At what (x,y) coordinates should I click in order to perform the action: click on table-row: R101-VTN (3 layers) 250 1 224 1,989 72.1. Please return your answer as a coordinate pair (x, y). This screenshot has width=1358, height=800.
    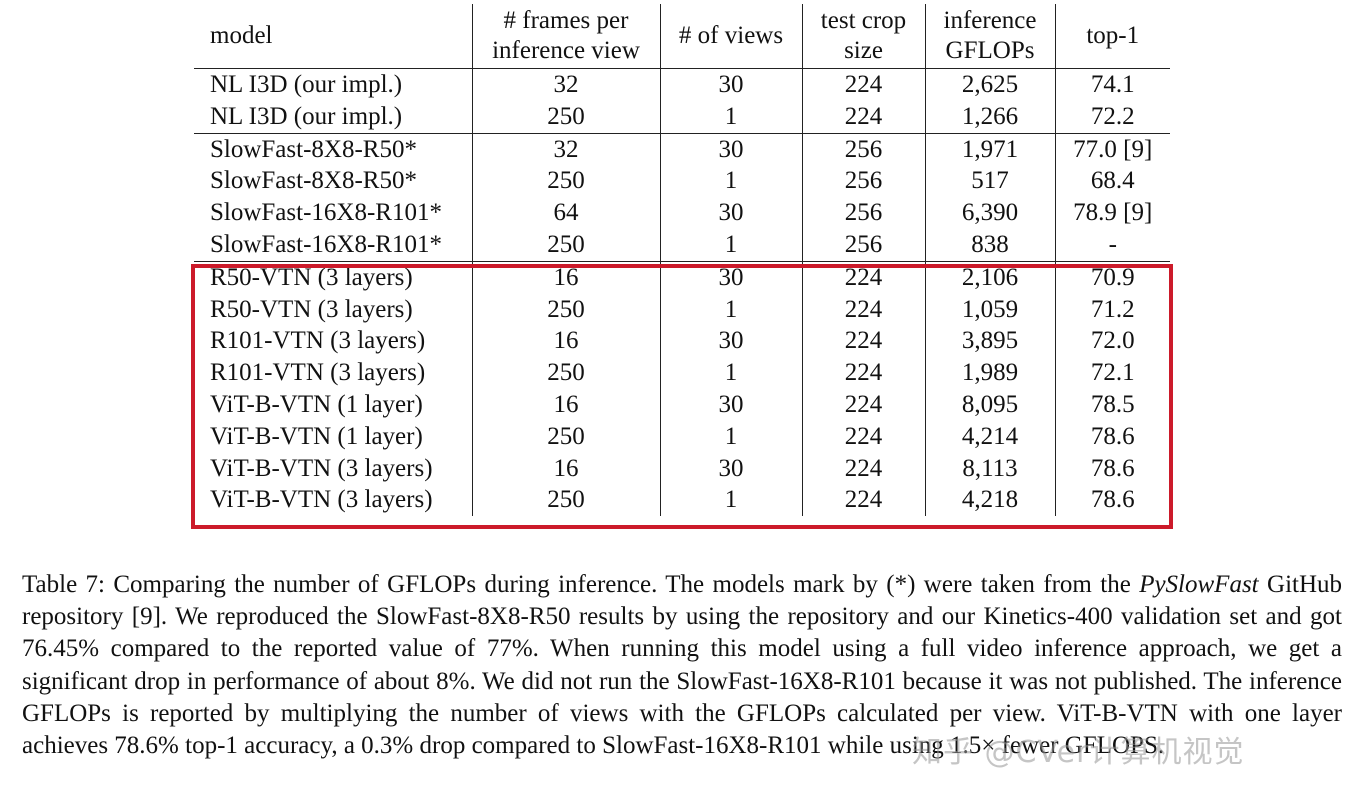
    Looking at the image, I should click on (682, 373).